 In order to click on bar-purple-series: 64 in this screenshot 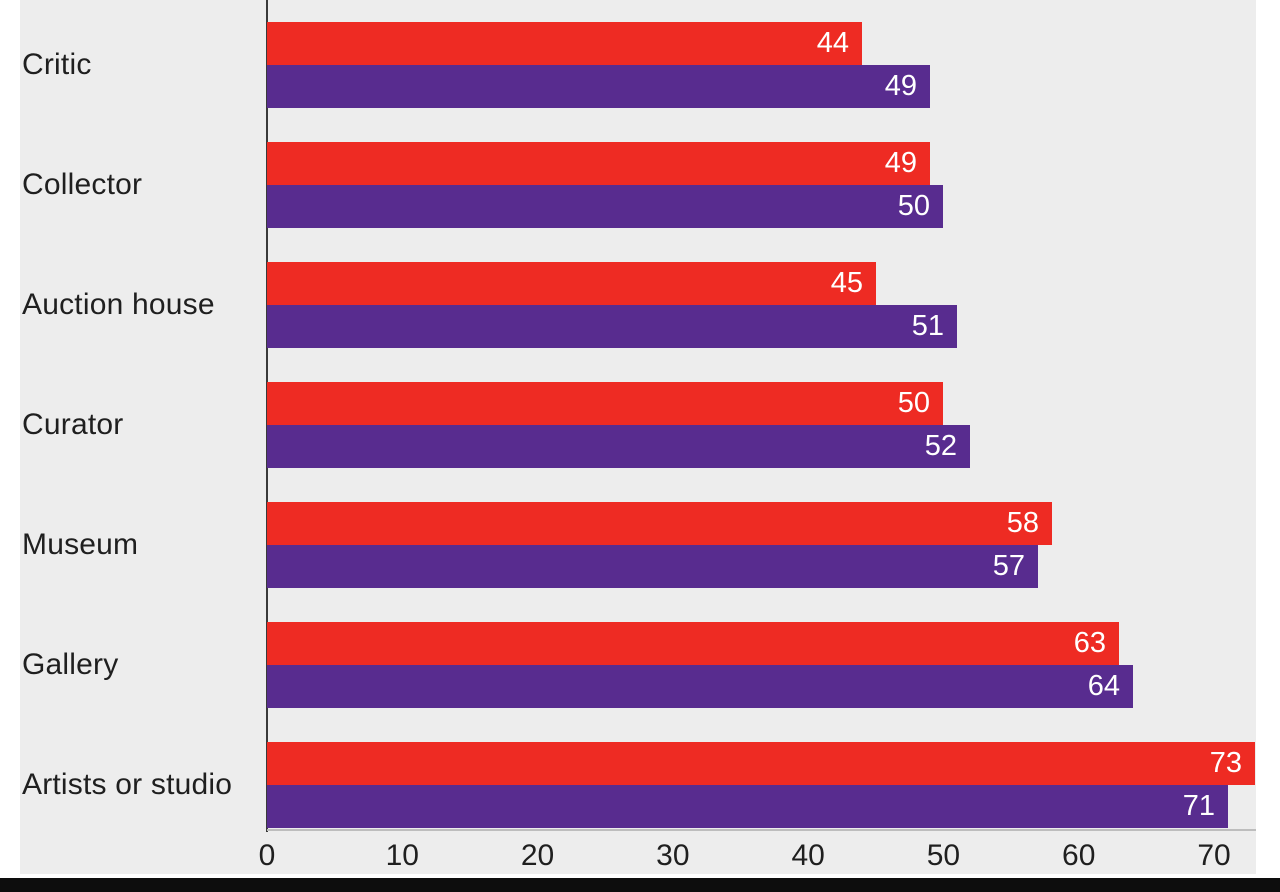, I will do `click(700, 686)`.